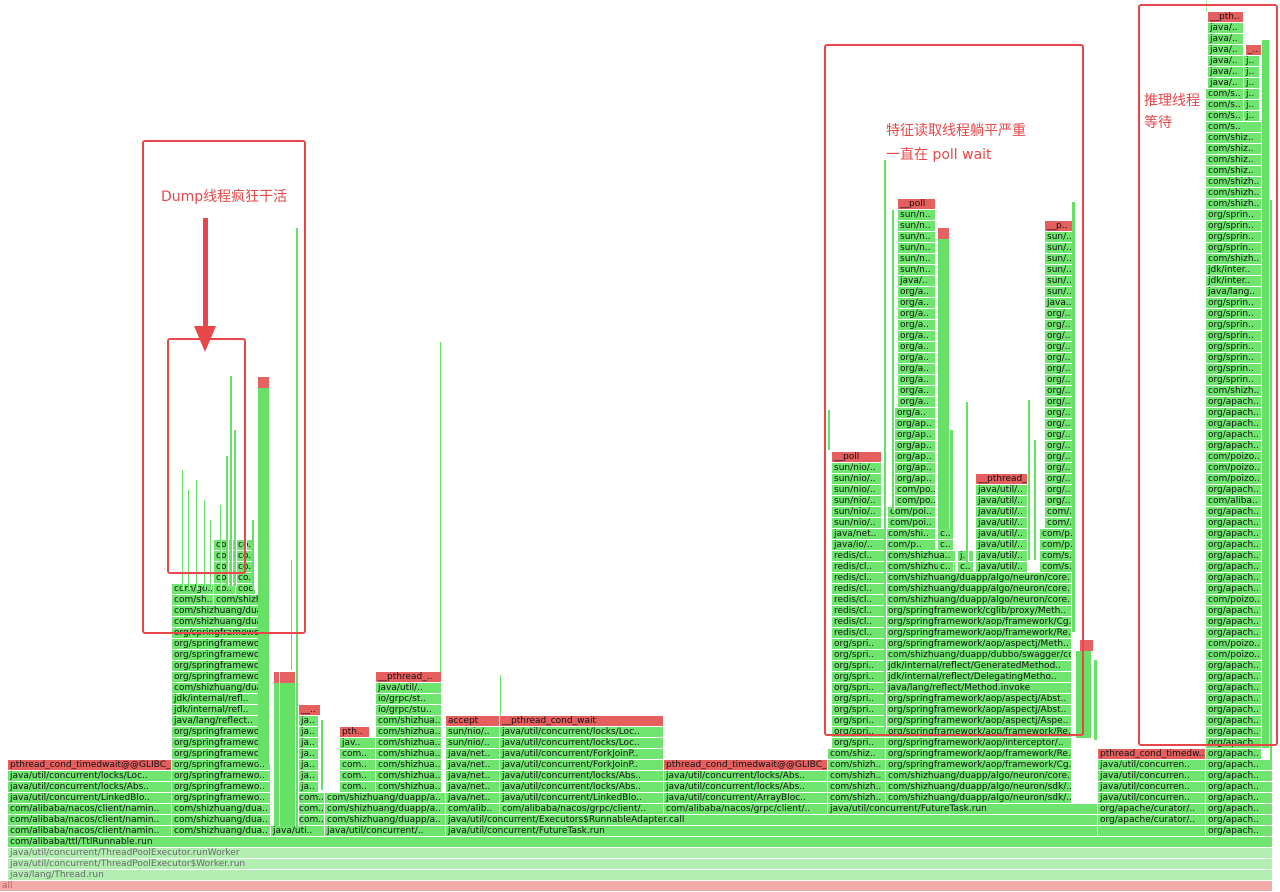 Image resolution: width=1280 pixels, height=892 pixels. What do you see at coordinates (358, 765) in the screenshot?
I see `flame-frame: com..` at bounding box center [358, 765].